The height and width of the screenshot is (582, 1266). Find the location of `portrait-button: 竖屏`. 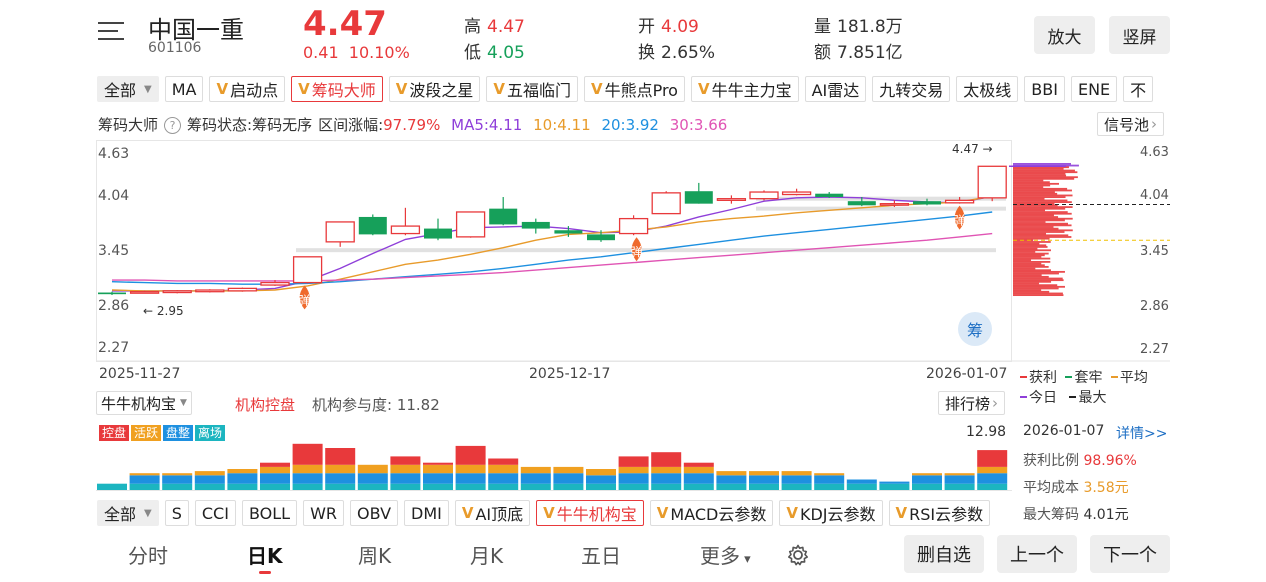

portrait-button: 竖屏 is located at coordinates (1139, 35).